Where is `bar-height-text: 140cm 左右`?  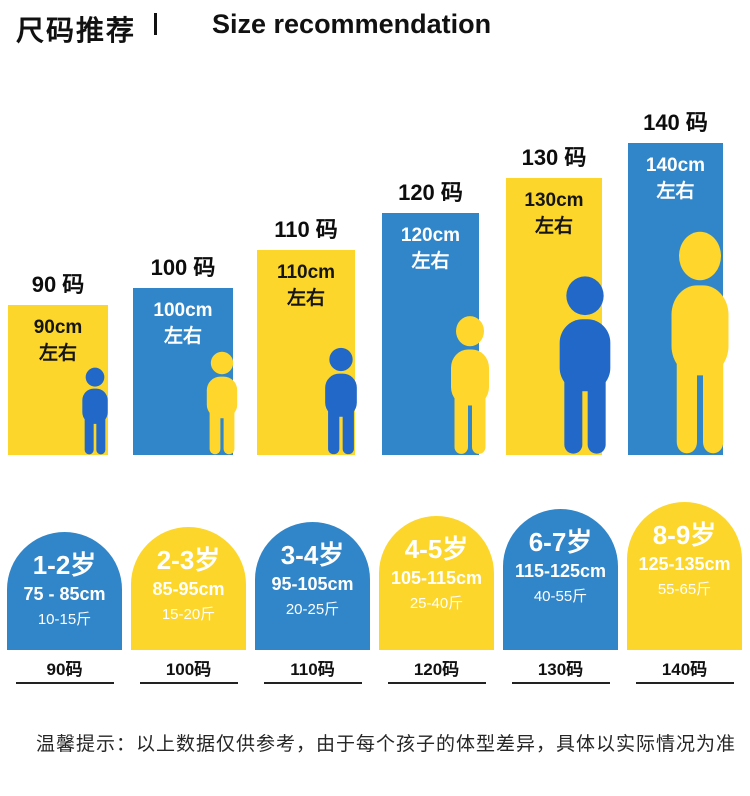
bar-height-text: 140cm 左右 is located at coordinates (675, 173).